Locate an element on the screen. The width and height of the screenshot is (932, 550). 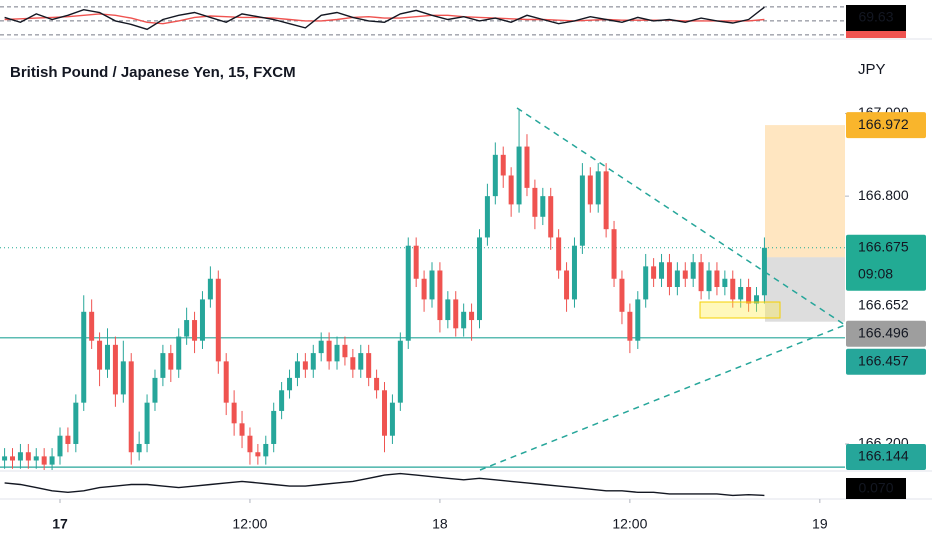
price-label: 166.675 is located at coordinates (883, 246).